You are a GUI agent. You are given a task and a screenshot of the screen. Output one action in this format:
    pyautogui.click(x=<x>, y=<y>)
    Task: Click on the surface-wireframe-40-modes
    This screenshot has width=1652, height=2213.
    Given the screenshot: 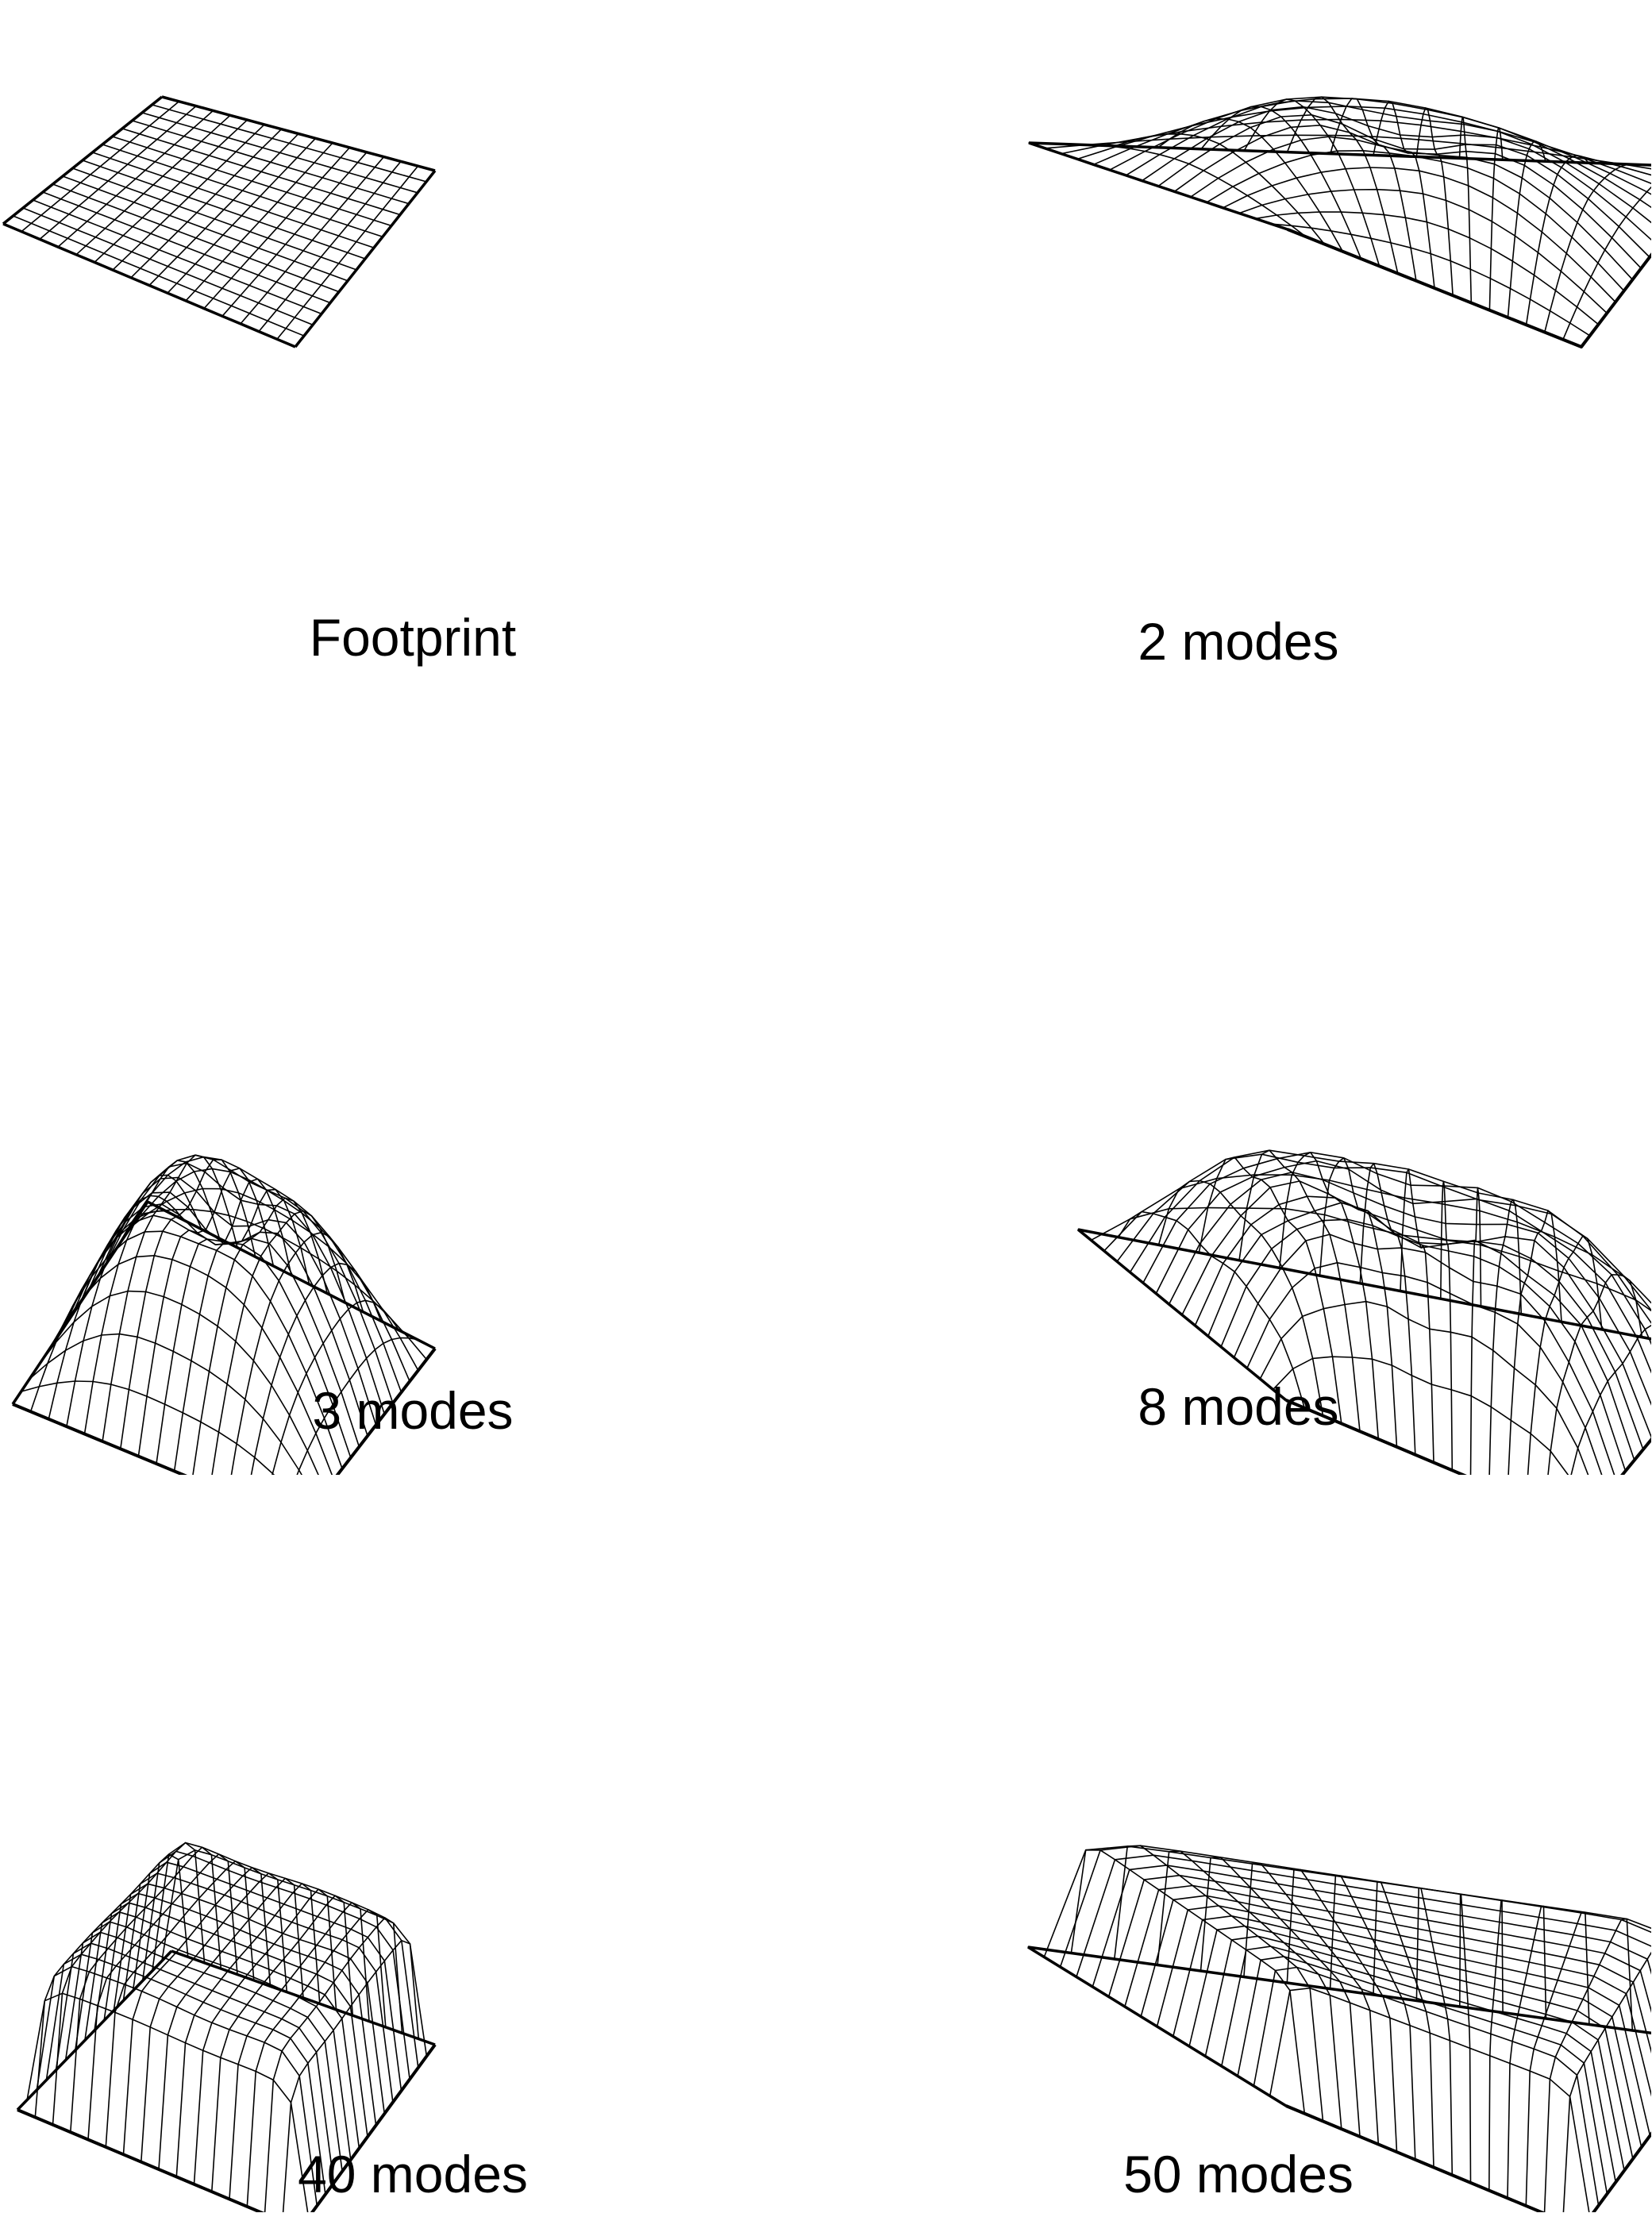 What is the action you would take?
    pyautogui.click(x=227, y=2027)
    